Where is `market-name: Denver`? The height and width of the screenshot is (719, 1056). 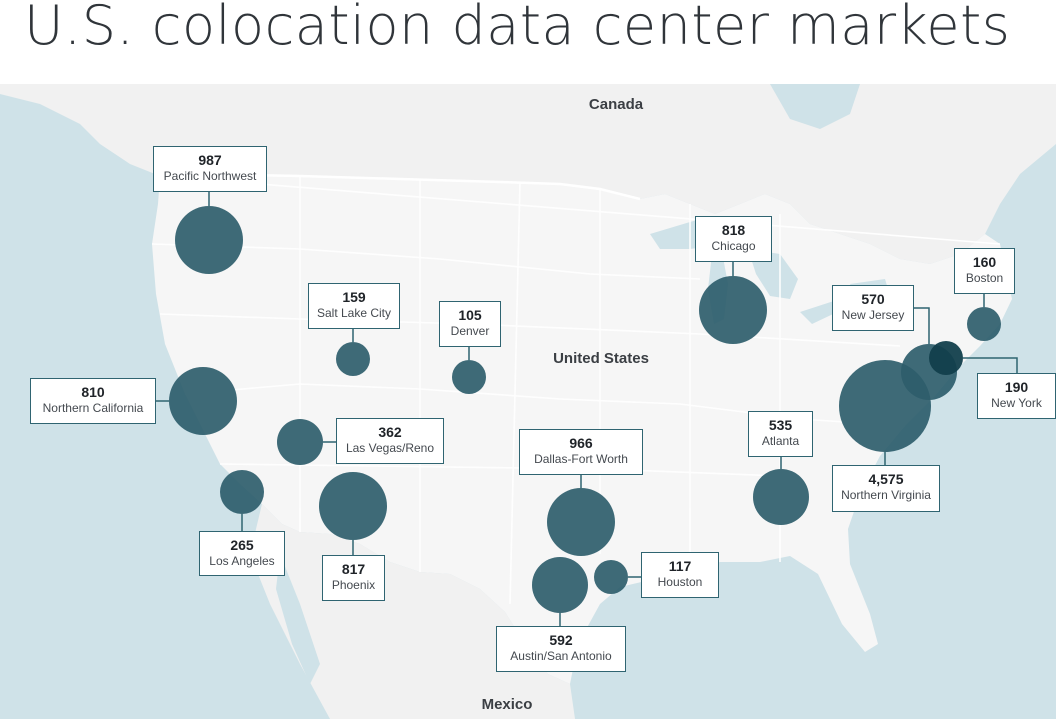
market-name: Denver is located at coordinates (470, 331).